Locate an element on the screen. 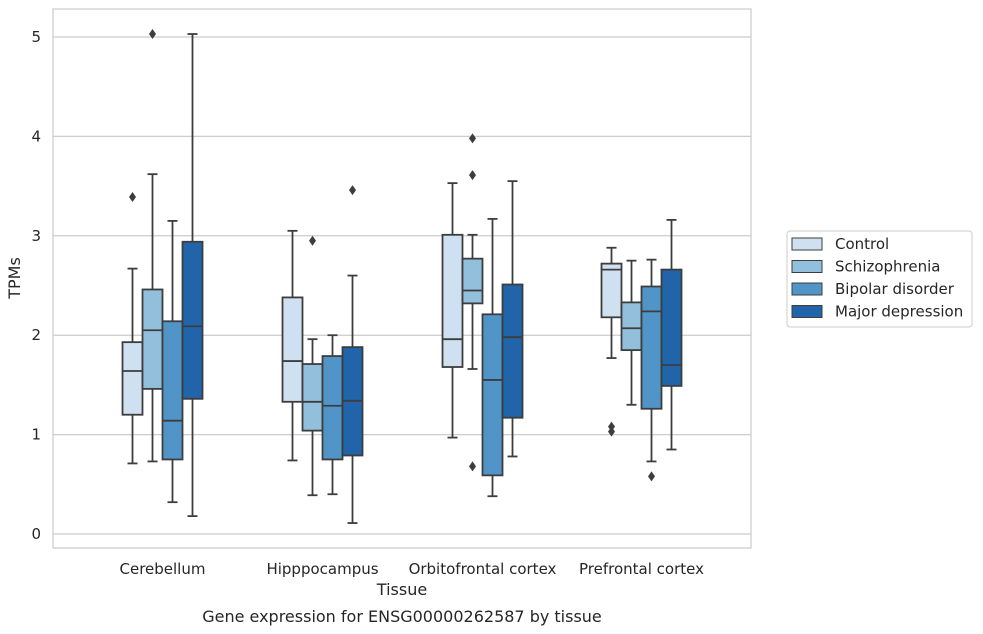 The image size is (983, 634). x-tick-label: Orbitofrontal cortex is located at coordinates (483, 569).